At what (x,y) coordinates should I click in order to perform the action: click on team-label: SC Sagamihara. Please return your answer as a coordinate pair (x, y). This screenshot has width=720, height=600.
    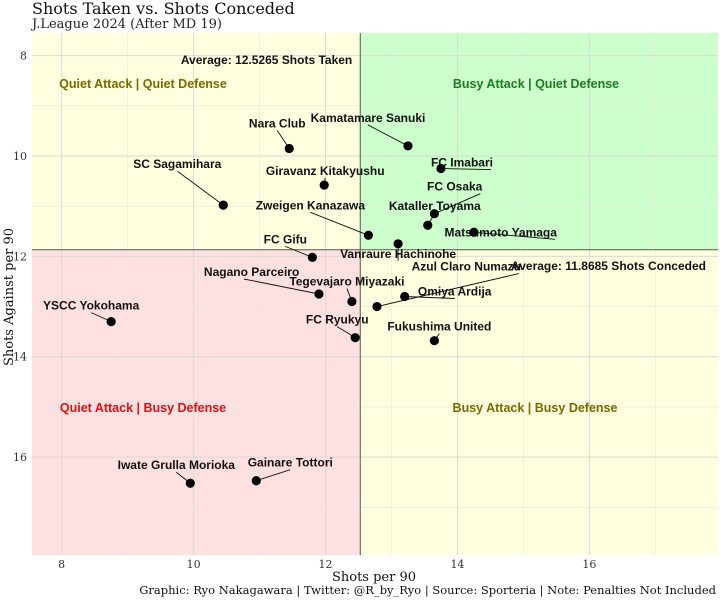
    Looking at the image, I should click on (177, 164).